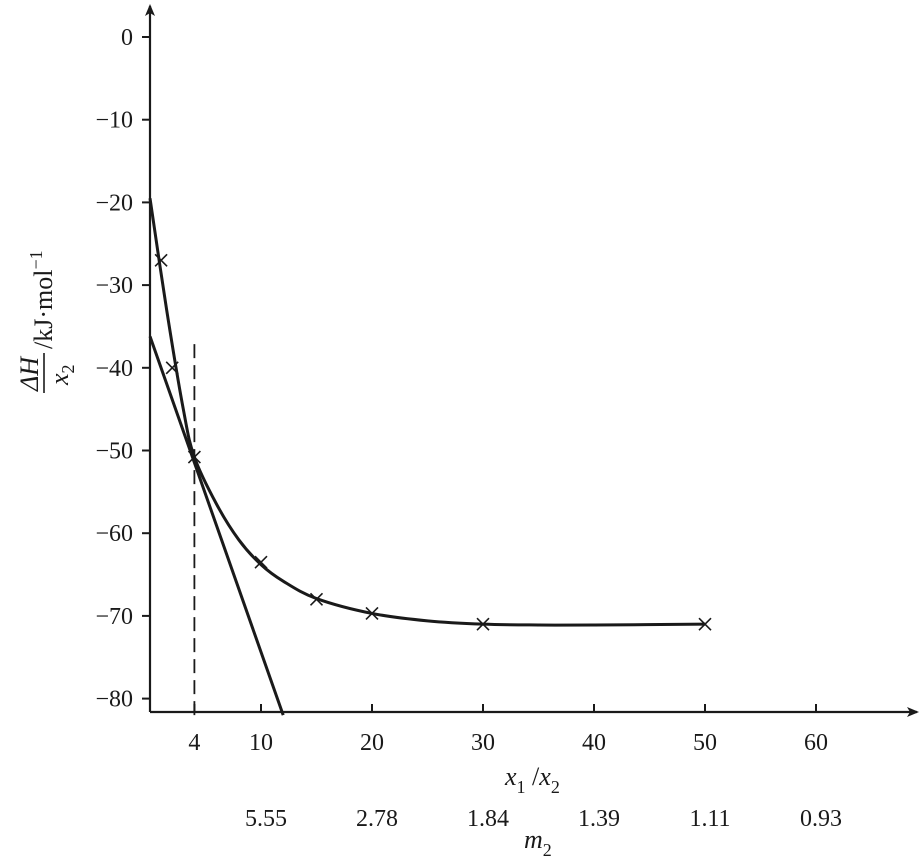 The height and width of the screenshot is (858, 923). I want to click on x-tick-label: 30, so click(483, 743).